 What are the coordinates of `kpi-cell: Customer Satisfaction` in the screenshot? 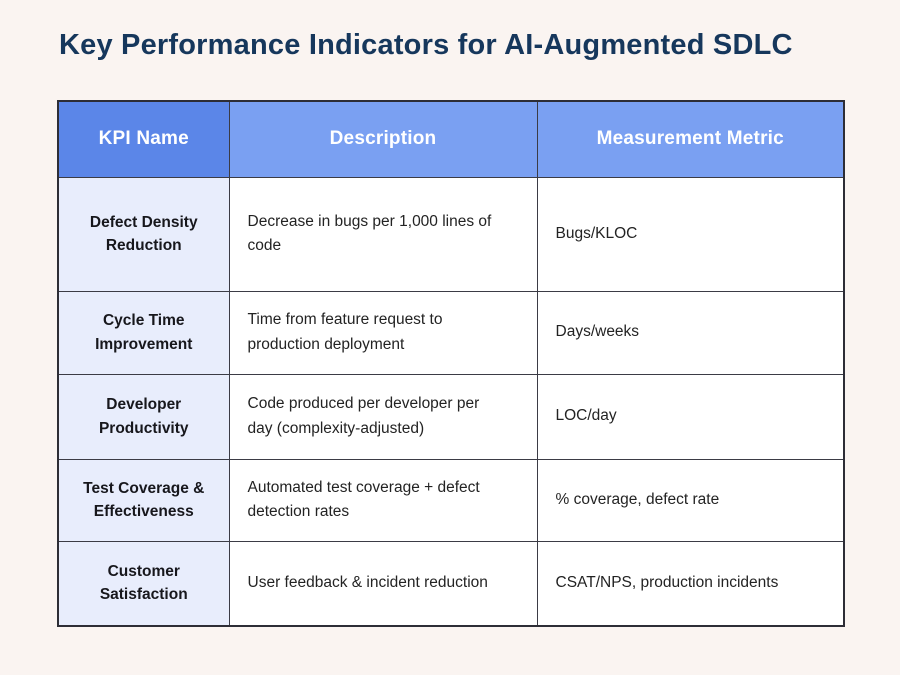 It's located at (143, 583).